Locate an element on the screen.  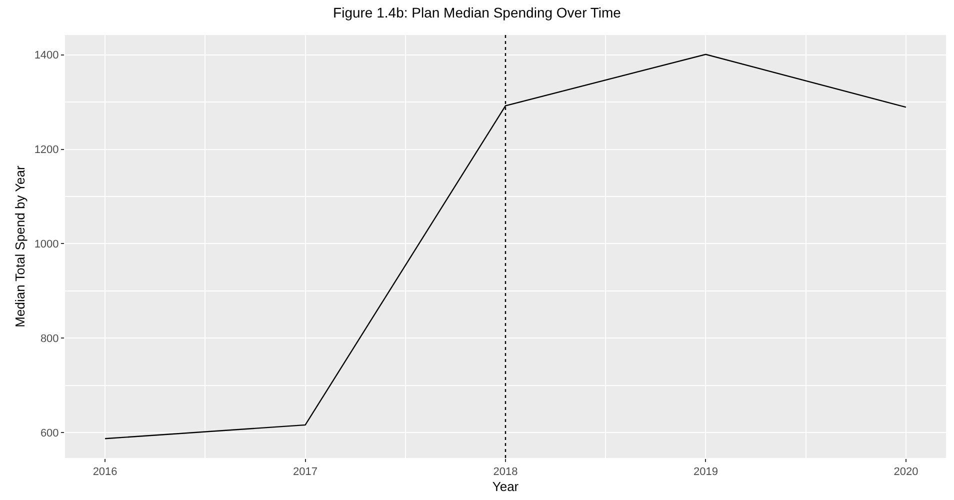
y-tick-label: 800 is located at coordinates (49, 338).